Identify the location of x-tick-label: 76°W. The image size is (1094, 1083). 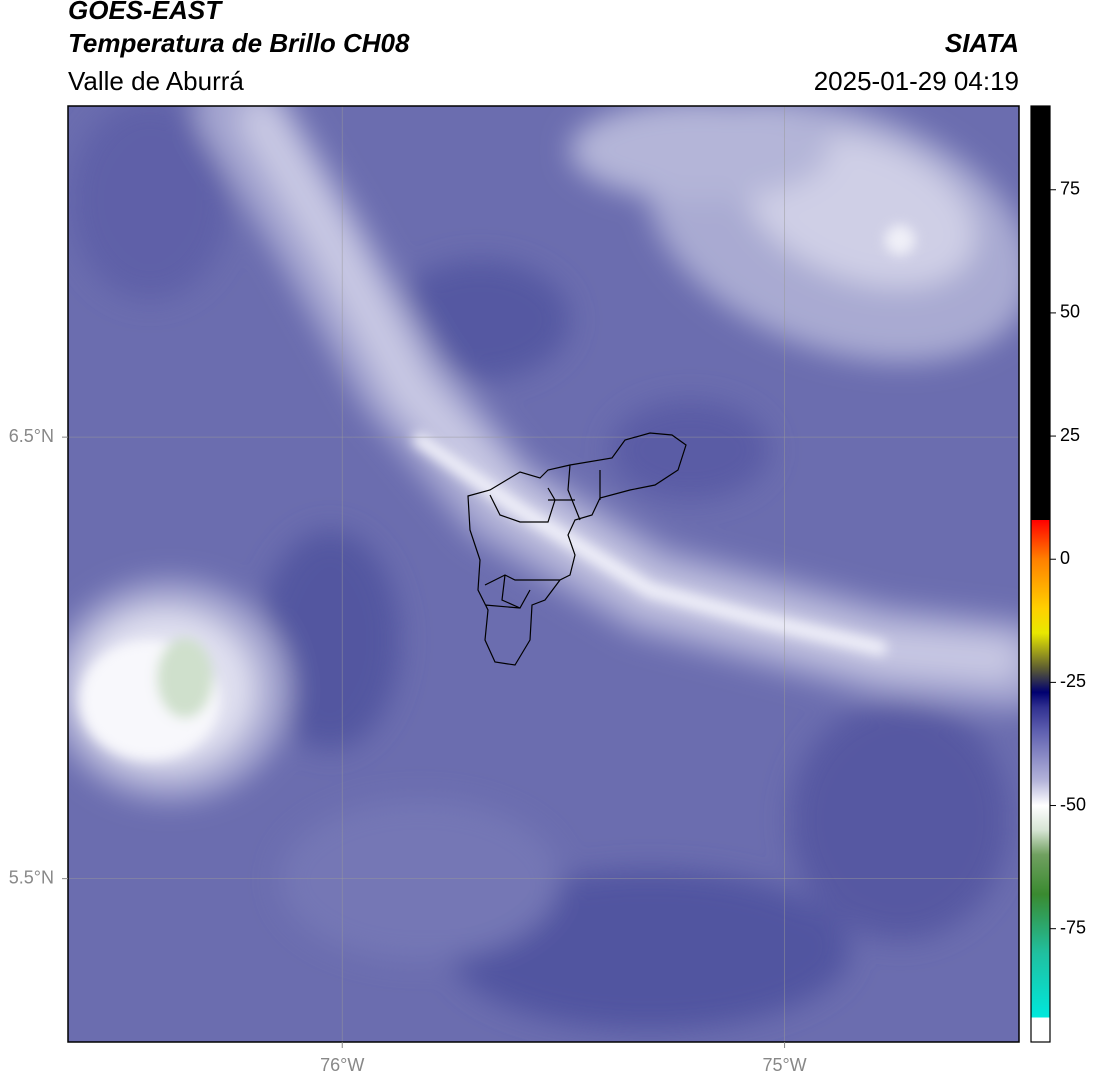
(342, 1065).